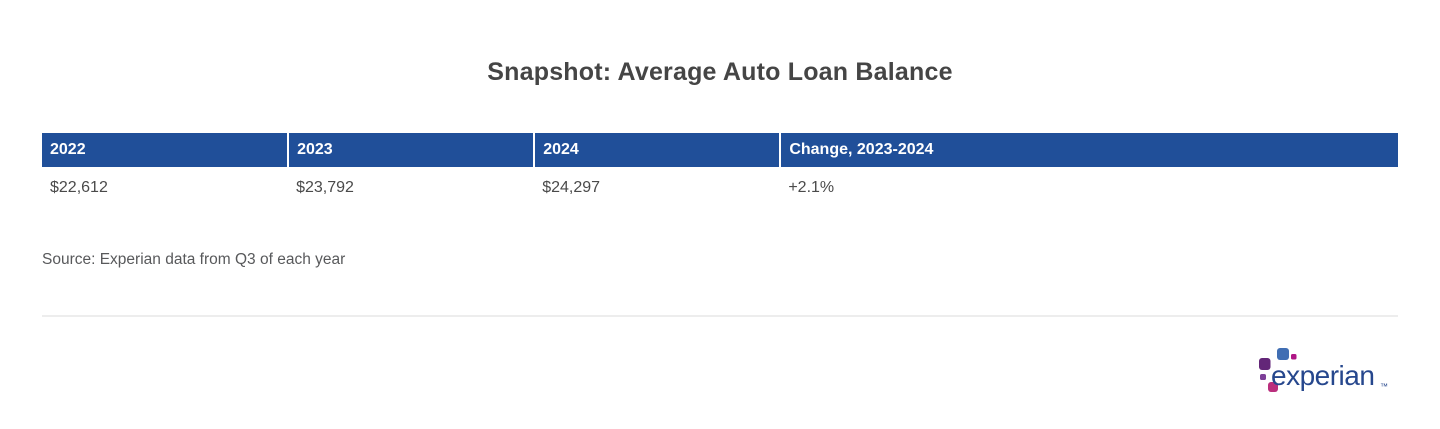 This screenshot has height=429, width=1440. What do you see at coordinates (720, 72) in the screenshot?
I see `page-title: Snapshot: Average Auto Loan Balance` at bounding box center [720, 72].